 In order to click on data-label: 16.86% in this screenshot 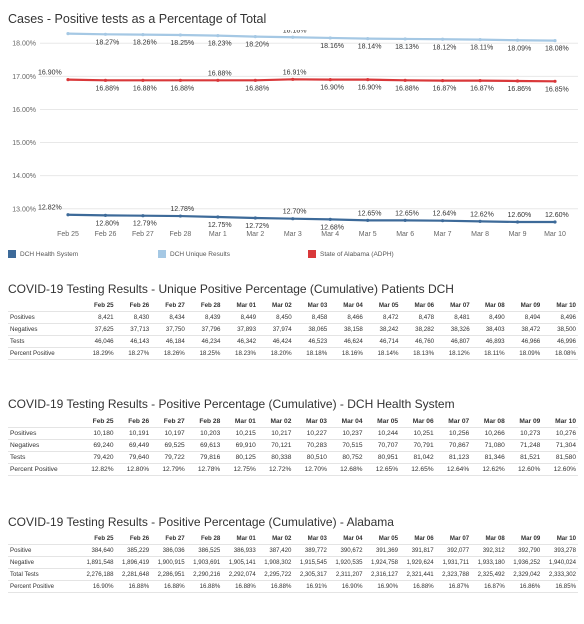, I will do `click(520, 89)`.